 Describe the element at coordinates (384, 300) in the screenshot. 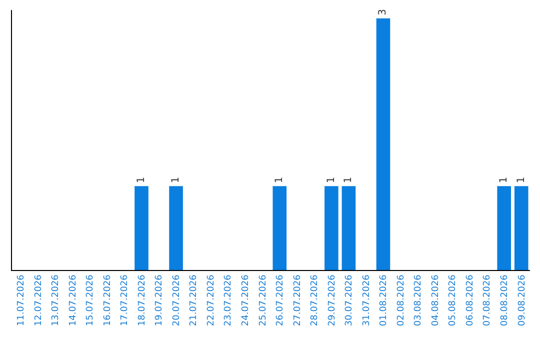

I see `x-tick-label: 01.08.2026` at that location.